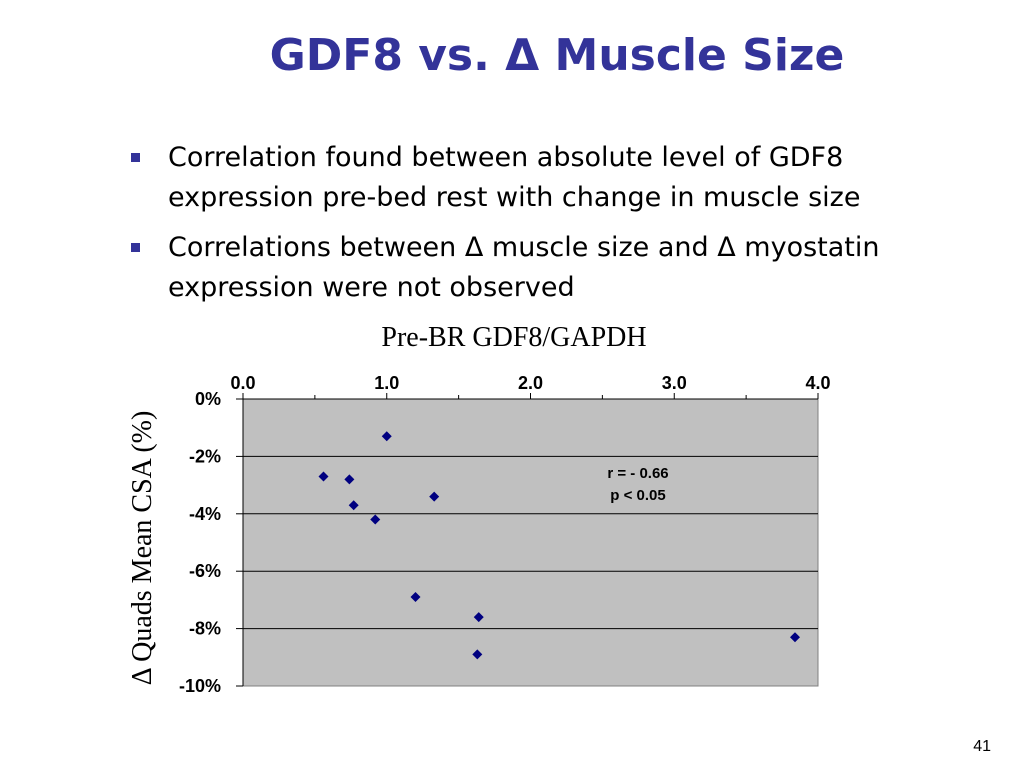 This screenshot has height=768, width=1024. What do you see at coordinates (530, 383) in the screenshot?
I see `x-tick-label: 2.0` at bounding box center [530, 383].